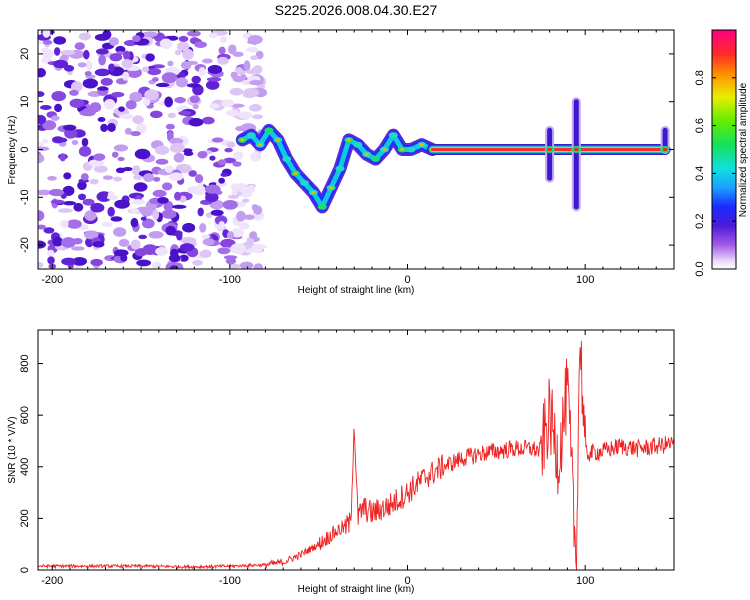  I want to click on y-tick-label: 0, so click(25, 149).